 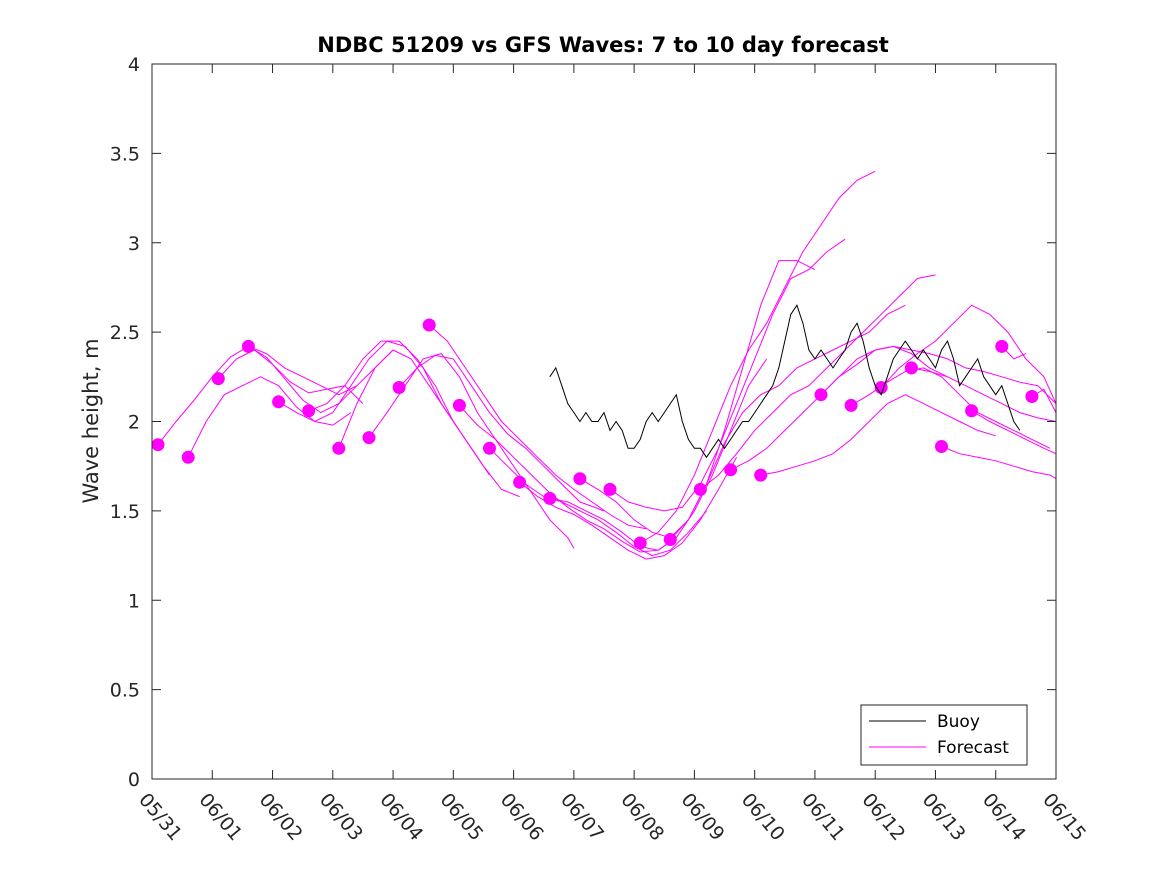 I want to click on buoy-series-line, so click(x=785, y=381).